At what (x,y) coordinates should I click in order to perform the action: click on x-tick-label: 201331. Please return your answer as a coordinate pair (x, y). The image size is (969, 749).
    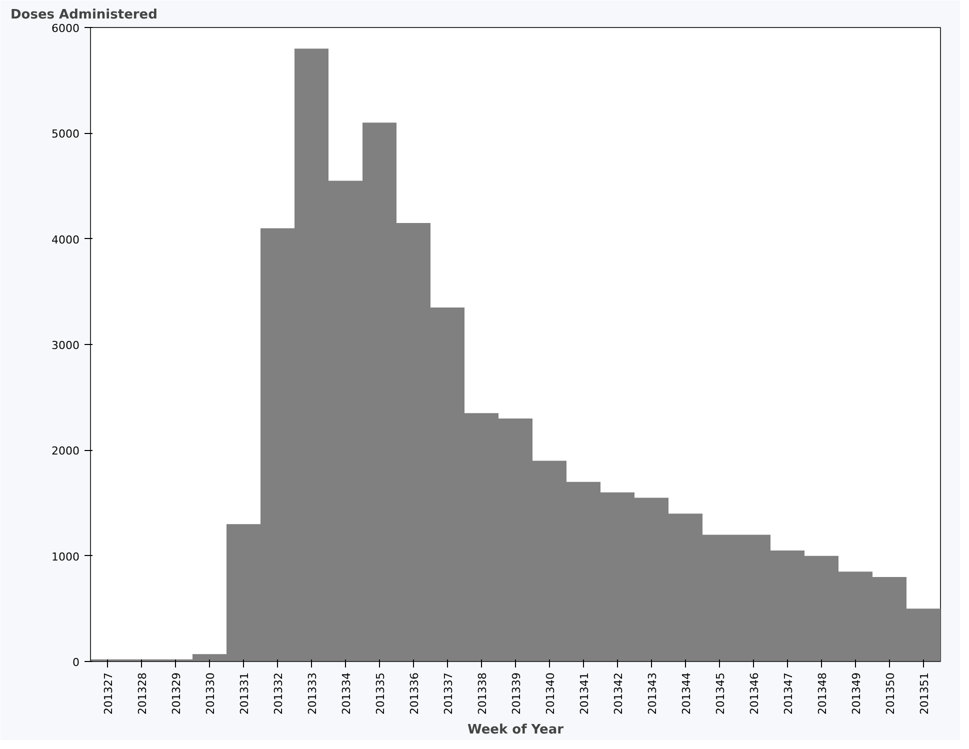
    Looking at the image, I should click on (244, 693).